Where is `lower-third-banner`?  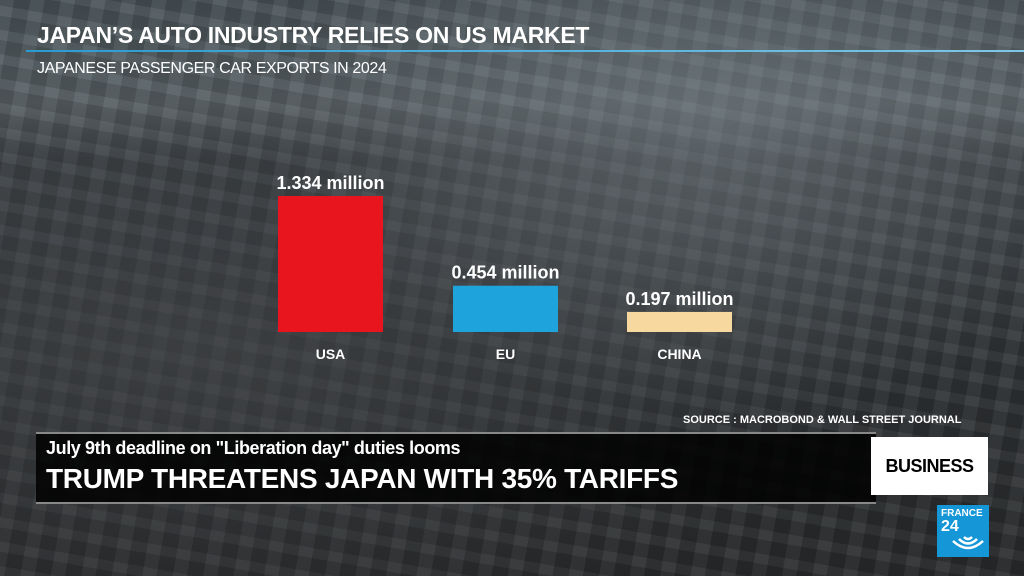 lower-third-banner is located at coordinates (456, 468).